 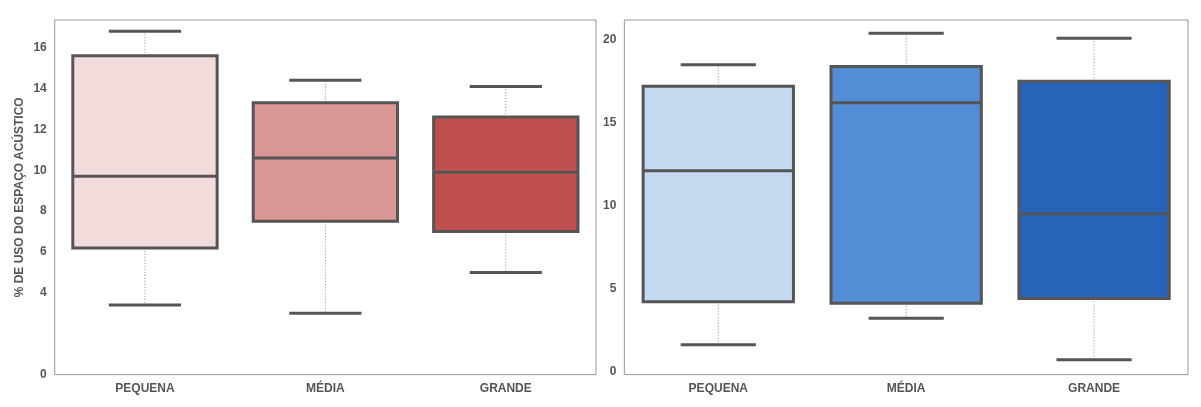 I want to click on y-axis-title: % DE USO DO ESPAÇO ACÚSTICO, so click(x=18, y=197).